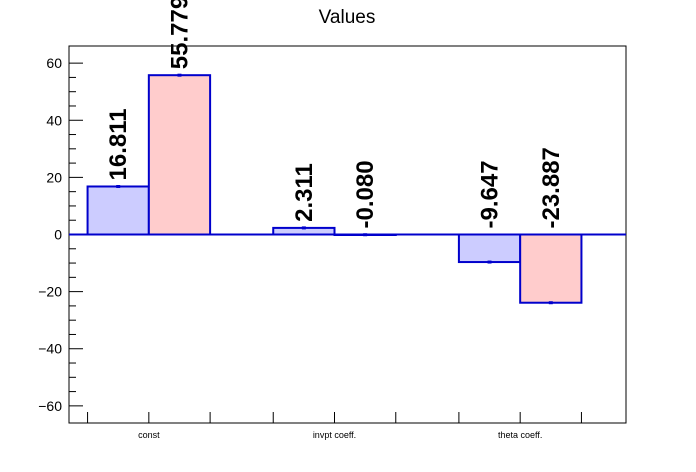 The height and width of the screenshot is (472, 696). What do you see at coordinates (54, 63) in the screenshot?
I see `y-tick-label: 60` at bounding box center [54, 63].